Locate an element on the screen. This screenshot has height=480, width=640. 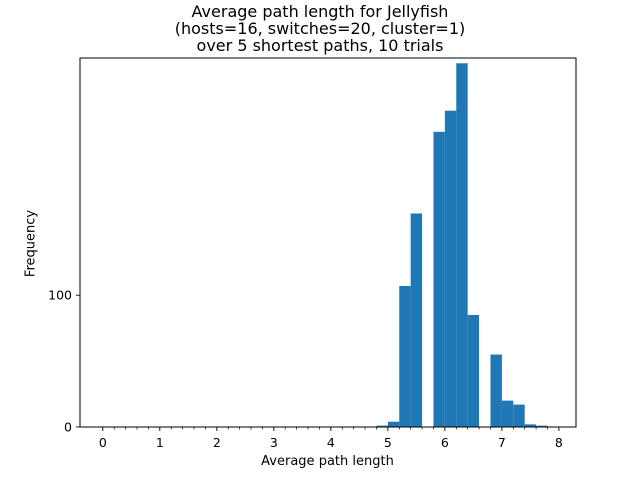
x-tick-label: 4 is located at coordinates (331, 442).